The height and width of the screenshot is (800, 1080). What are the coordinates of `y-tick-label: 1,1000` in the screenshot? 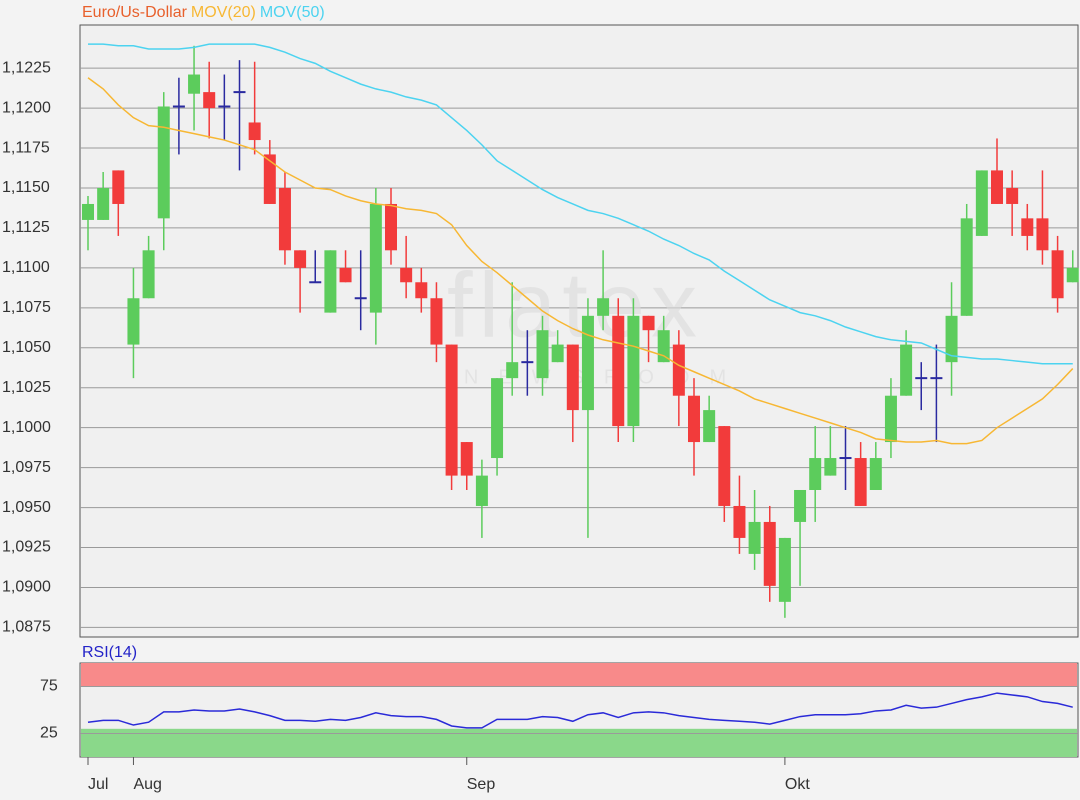 It's located at (26, 427).